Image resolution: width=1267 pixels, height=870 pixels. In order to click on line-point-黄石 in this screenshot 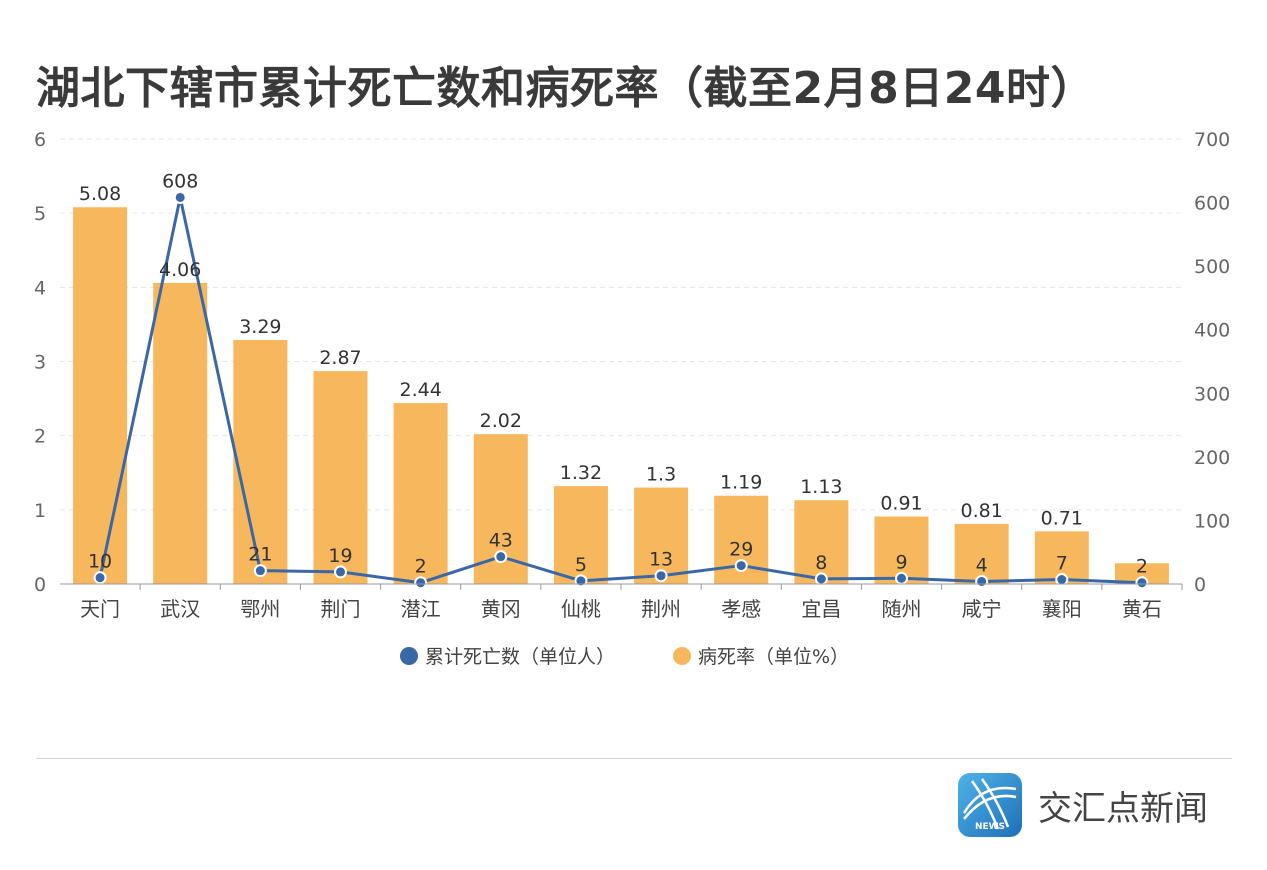, I will do `click(1142, 583)`.